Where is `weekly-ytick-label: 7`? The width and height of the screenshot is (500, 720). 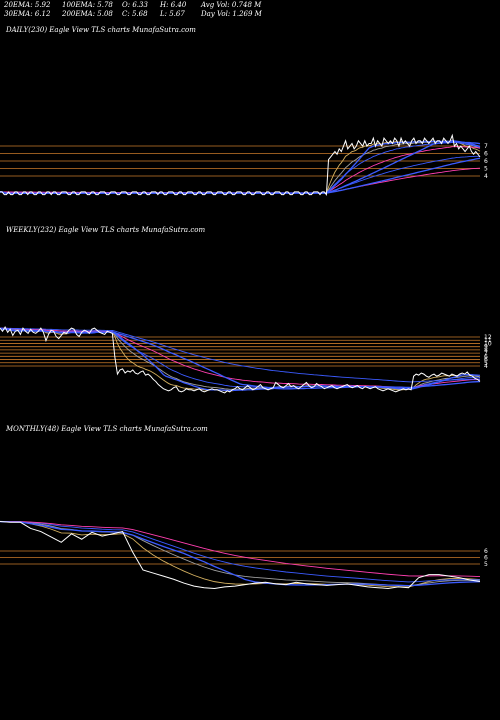 weekly-ytick-label: 7 is located at coordinates (486, 353).